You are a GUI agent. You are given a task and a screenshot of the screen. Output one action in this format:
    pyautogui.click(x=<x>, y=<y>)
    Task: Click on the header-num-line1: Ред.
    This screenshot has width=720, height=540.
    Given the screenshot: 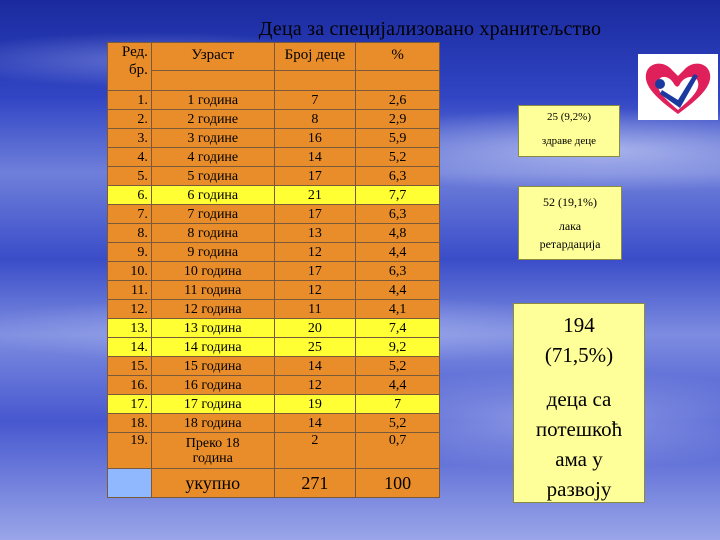 What is the action you would take?
    pyautogui.click(x=134, y=52)
    